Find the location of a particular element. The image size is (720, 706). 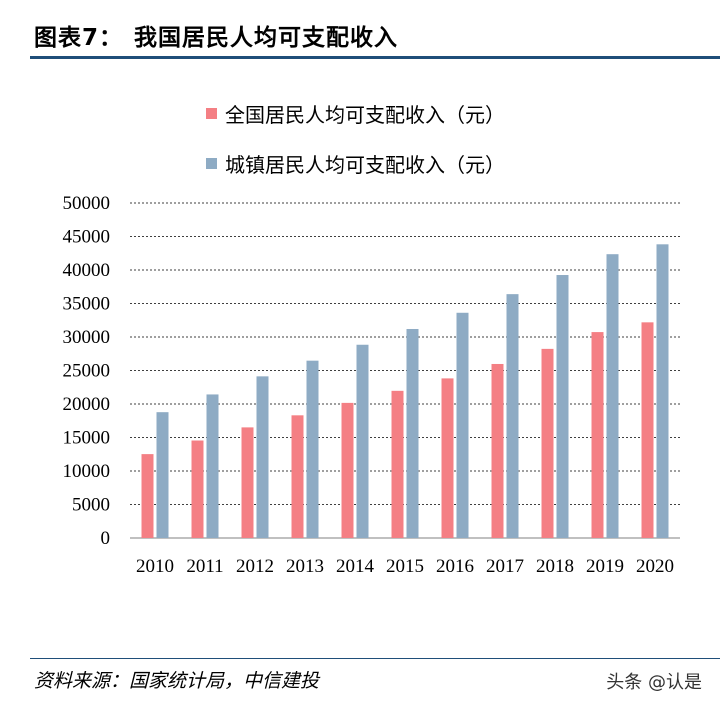

y-tick-label: 50000 is located at coordinates (87, 203).